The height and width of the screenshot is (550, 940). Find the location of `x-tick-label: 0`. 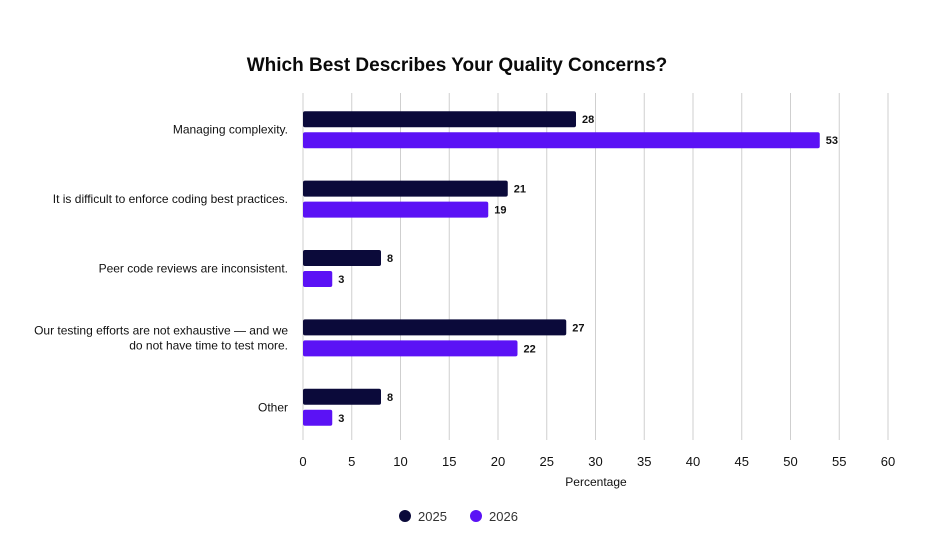

x-tick-label: 0 is located at coordinates (302, 461).